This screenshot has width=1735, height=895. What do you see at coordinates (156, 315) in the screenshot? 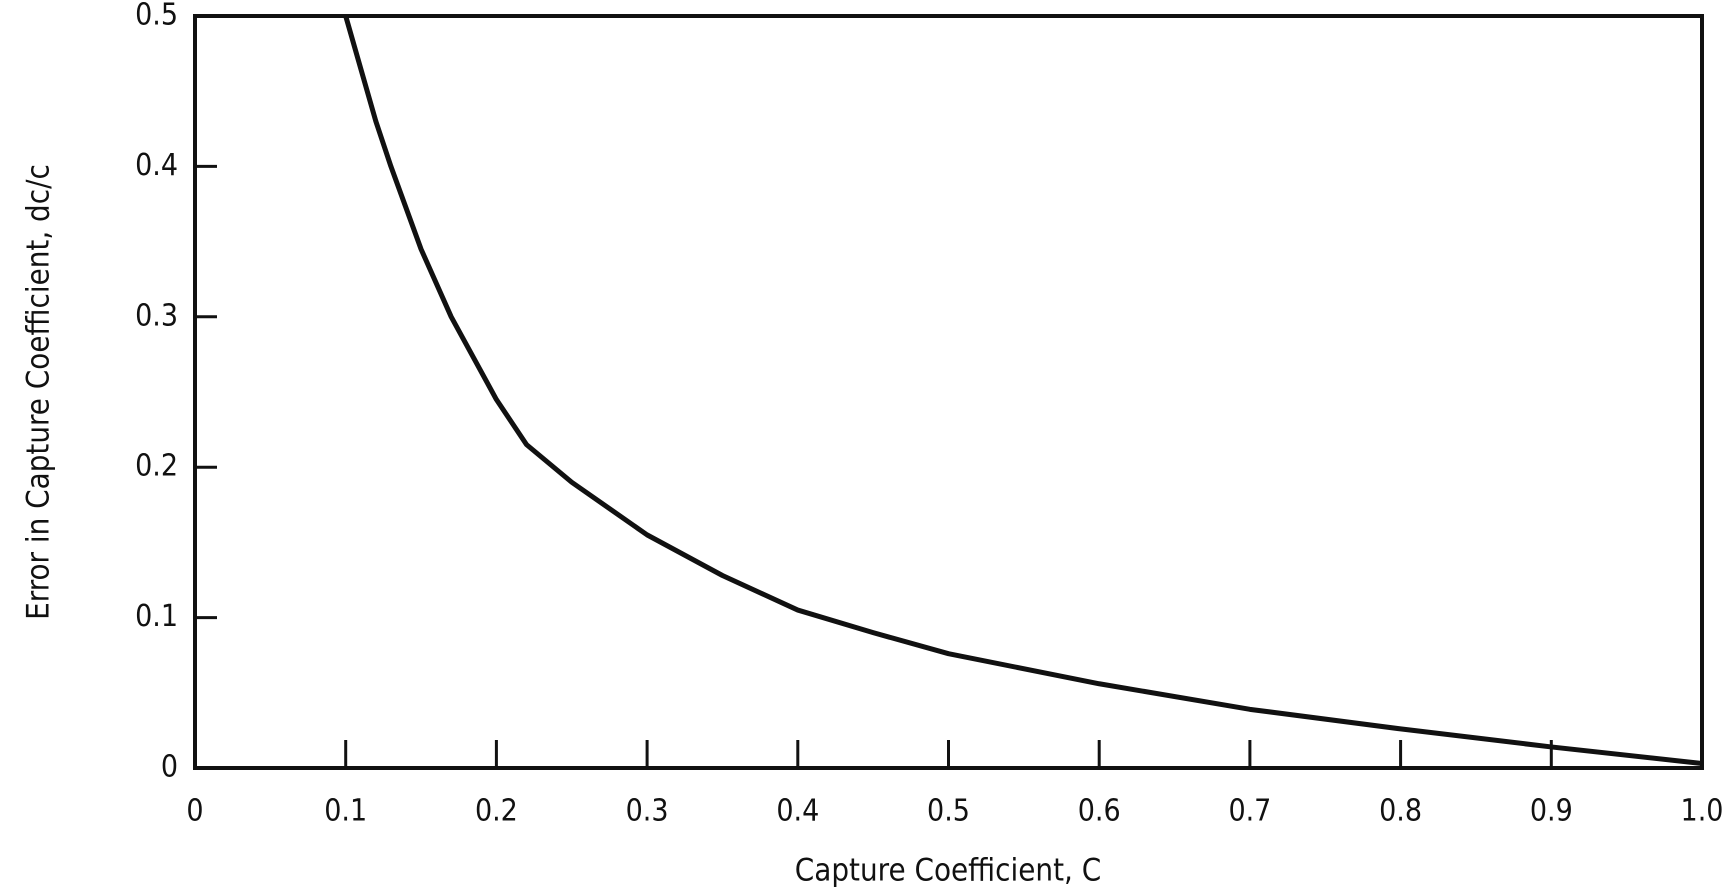
I see `y-tick-label: 0.3` at bounding box center [156, 315].